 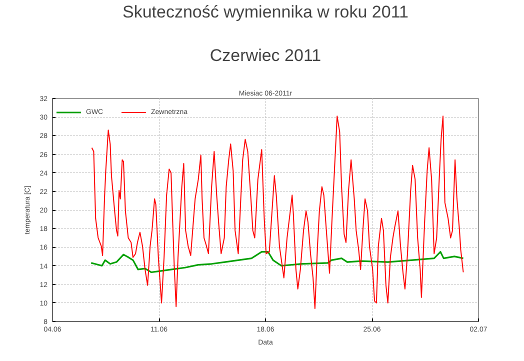 What do you see at coordinates (265, 12) in the screenshot?
I see `chart-title: Skuteczność wymiennika w roku 2011` at bounding box center [265, 12].